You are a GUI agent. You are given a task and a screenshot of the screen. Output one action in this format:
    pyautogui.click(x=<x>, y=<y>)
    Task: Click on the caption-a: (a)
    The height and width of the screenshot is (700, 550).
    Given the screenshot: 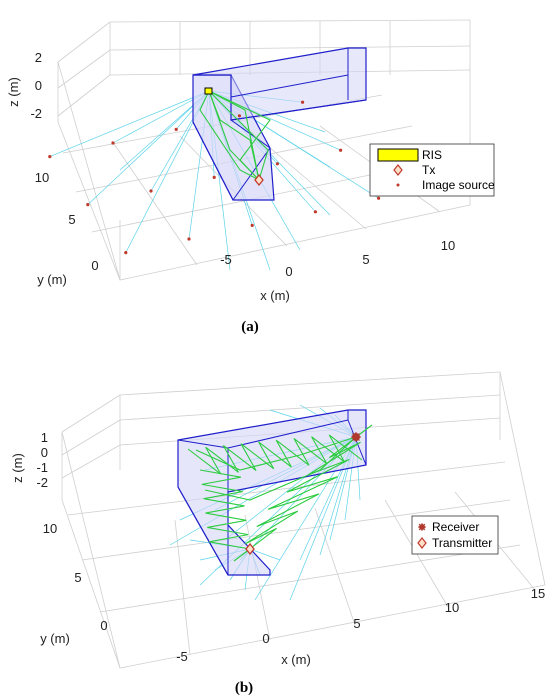 What is the action you would take?
    pyautogui.click(x=250, y=327)
    